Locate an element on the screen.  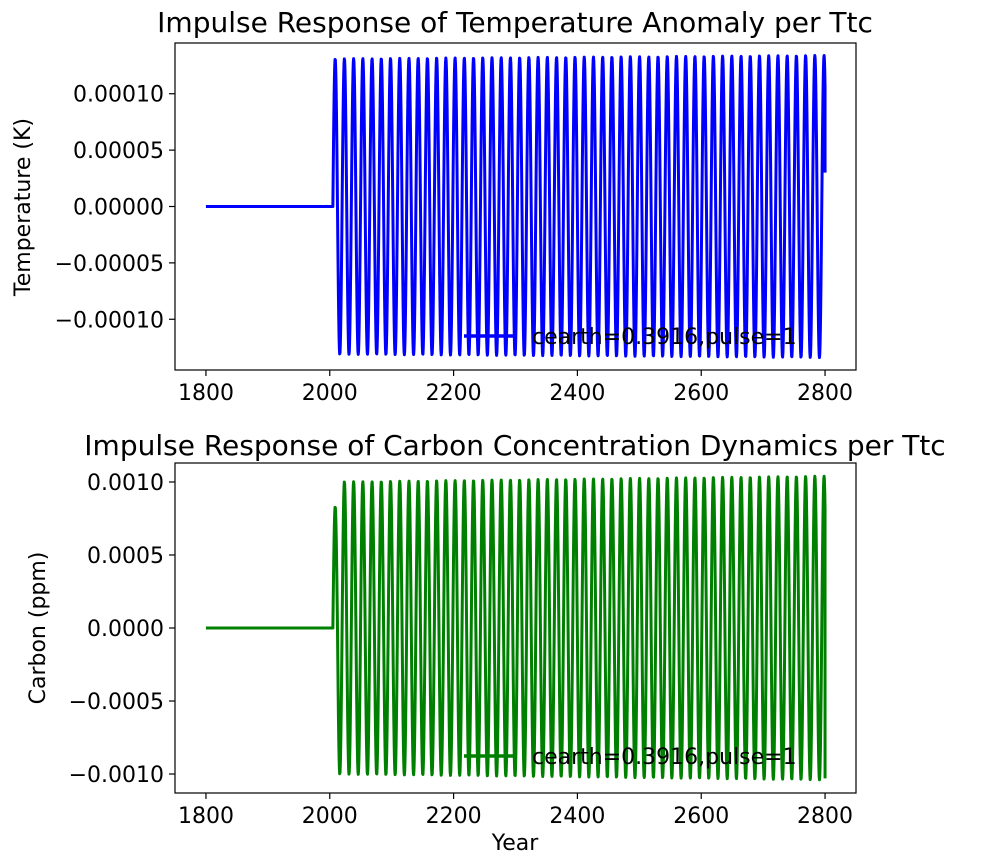
y-axis-ticks: 0.0010 0.0005 0.0000 −0.0005 −0.0010 is located at coordinates (122, 629).